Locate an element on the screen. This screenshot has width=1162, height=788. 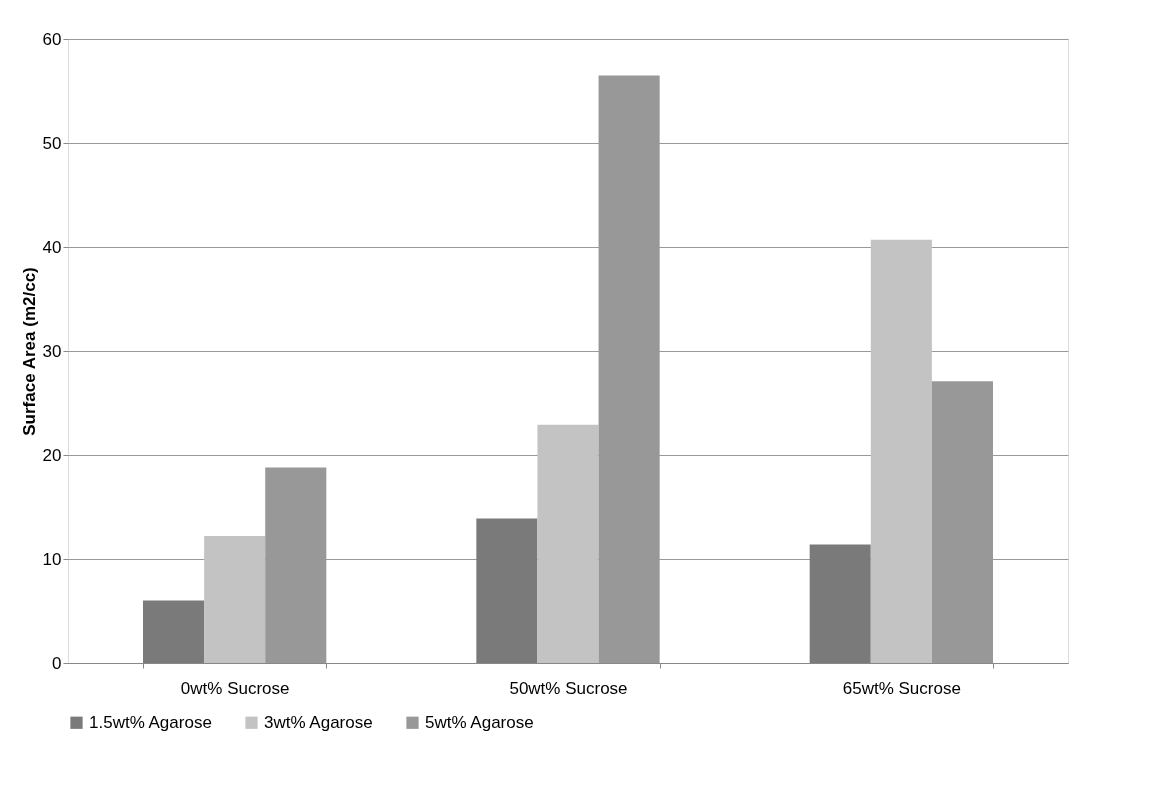
x-tick-label: 50wt% Sucrose is located at coordinates (568, 688).